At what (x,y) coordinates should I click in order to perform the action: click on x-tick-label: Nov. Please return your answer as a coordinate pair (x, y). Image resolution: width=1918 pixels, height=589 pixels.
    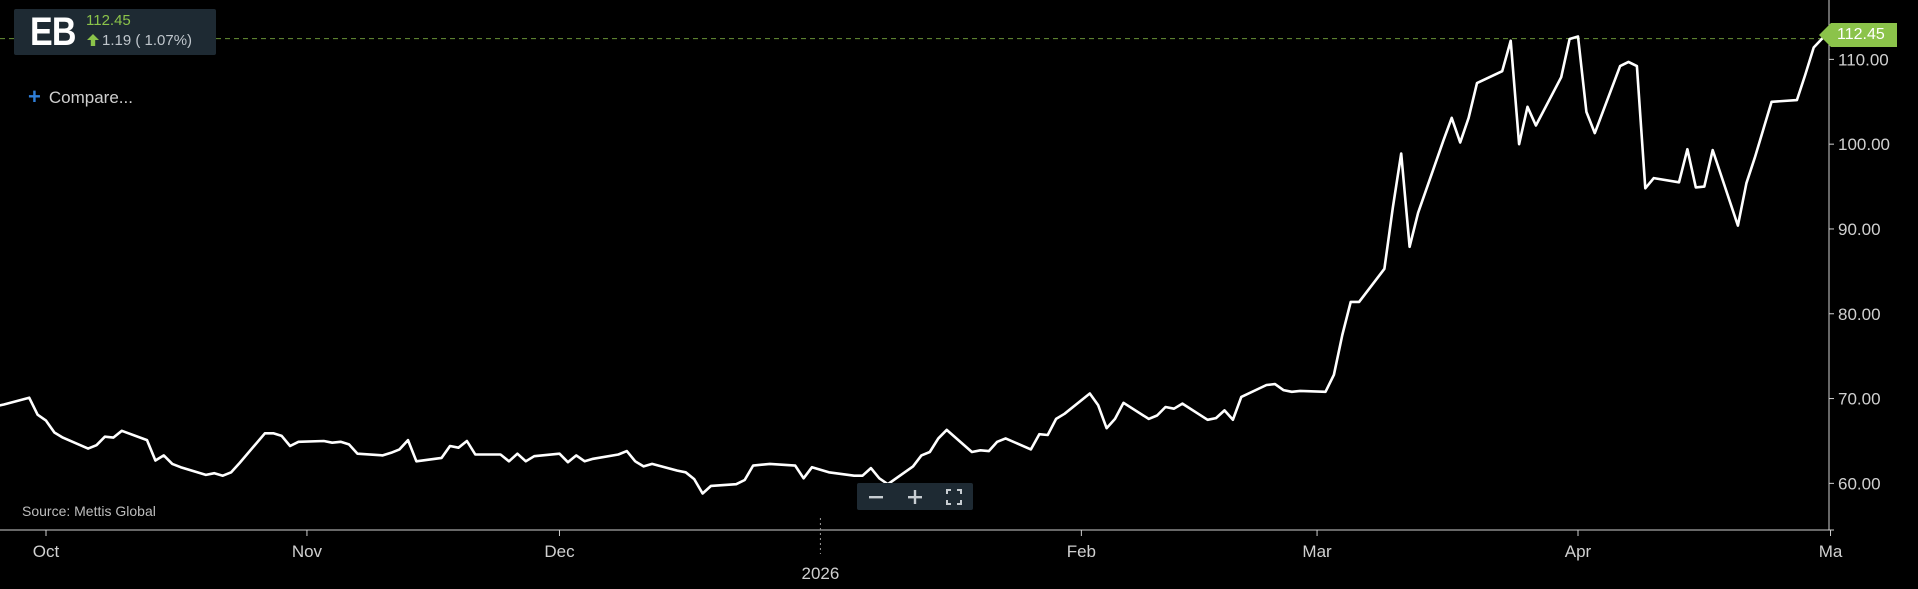
    Looking at the image, I should click on (307, 551).